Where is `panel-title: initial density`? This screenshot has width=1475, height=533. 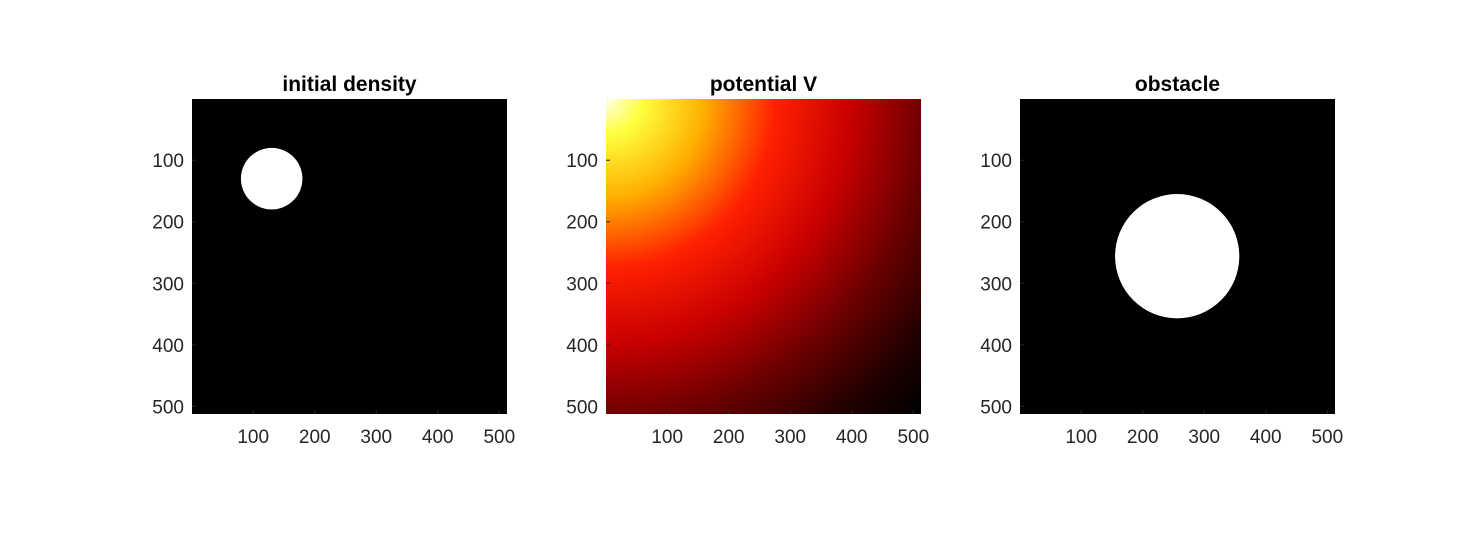 panel-title: initial density is located at coordinates (349, 84).